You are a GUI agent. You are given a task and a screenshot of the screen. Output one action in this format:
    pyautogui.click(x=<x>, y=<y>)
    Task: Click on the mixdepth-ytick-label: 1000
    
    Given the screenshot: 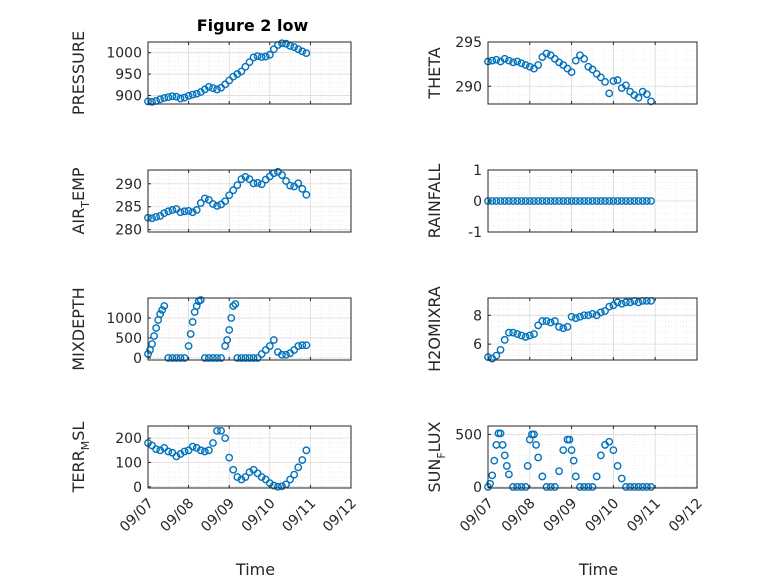 What is the action you would take?
    pyautogui.click(x=124, y=319)
    